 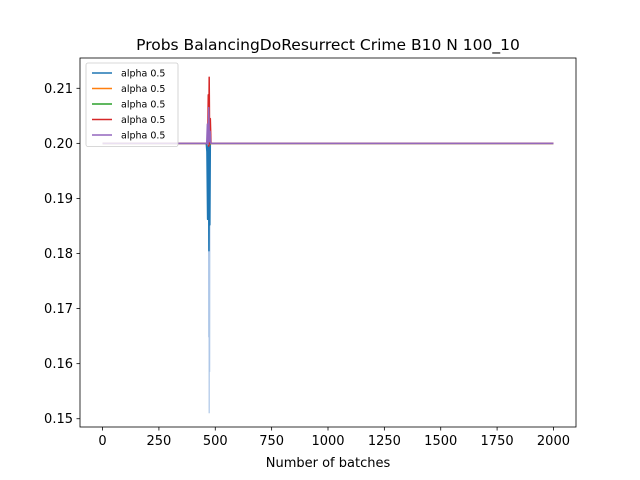 I want to click on y-tick-label: 0.17, so click(x=58, y=309).